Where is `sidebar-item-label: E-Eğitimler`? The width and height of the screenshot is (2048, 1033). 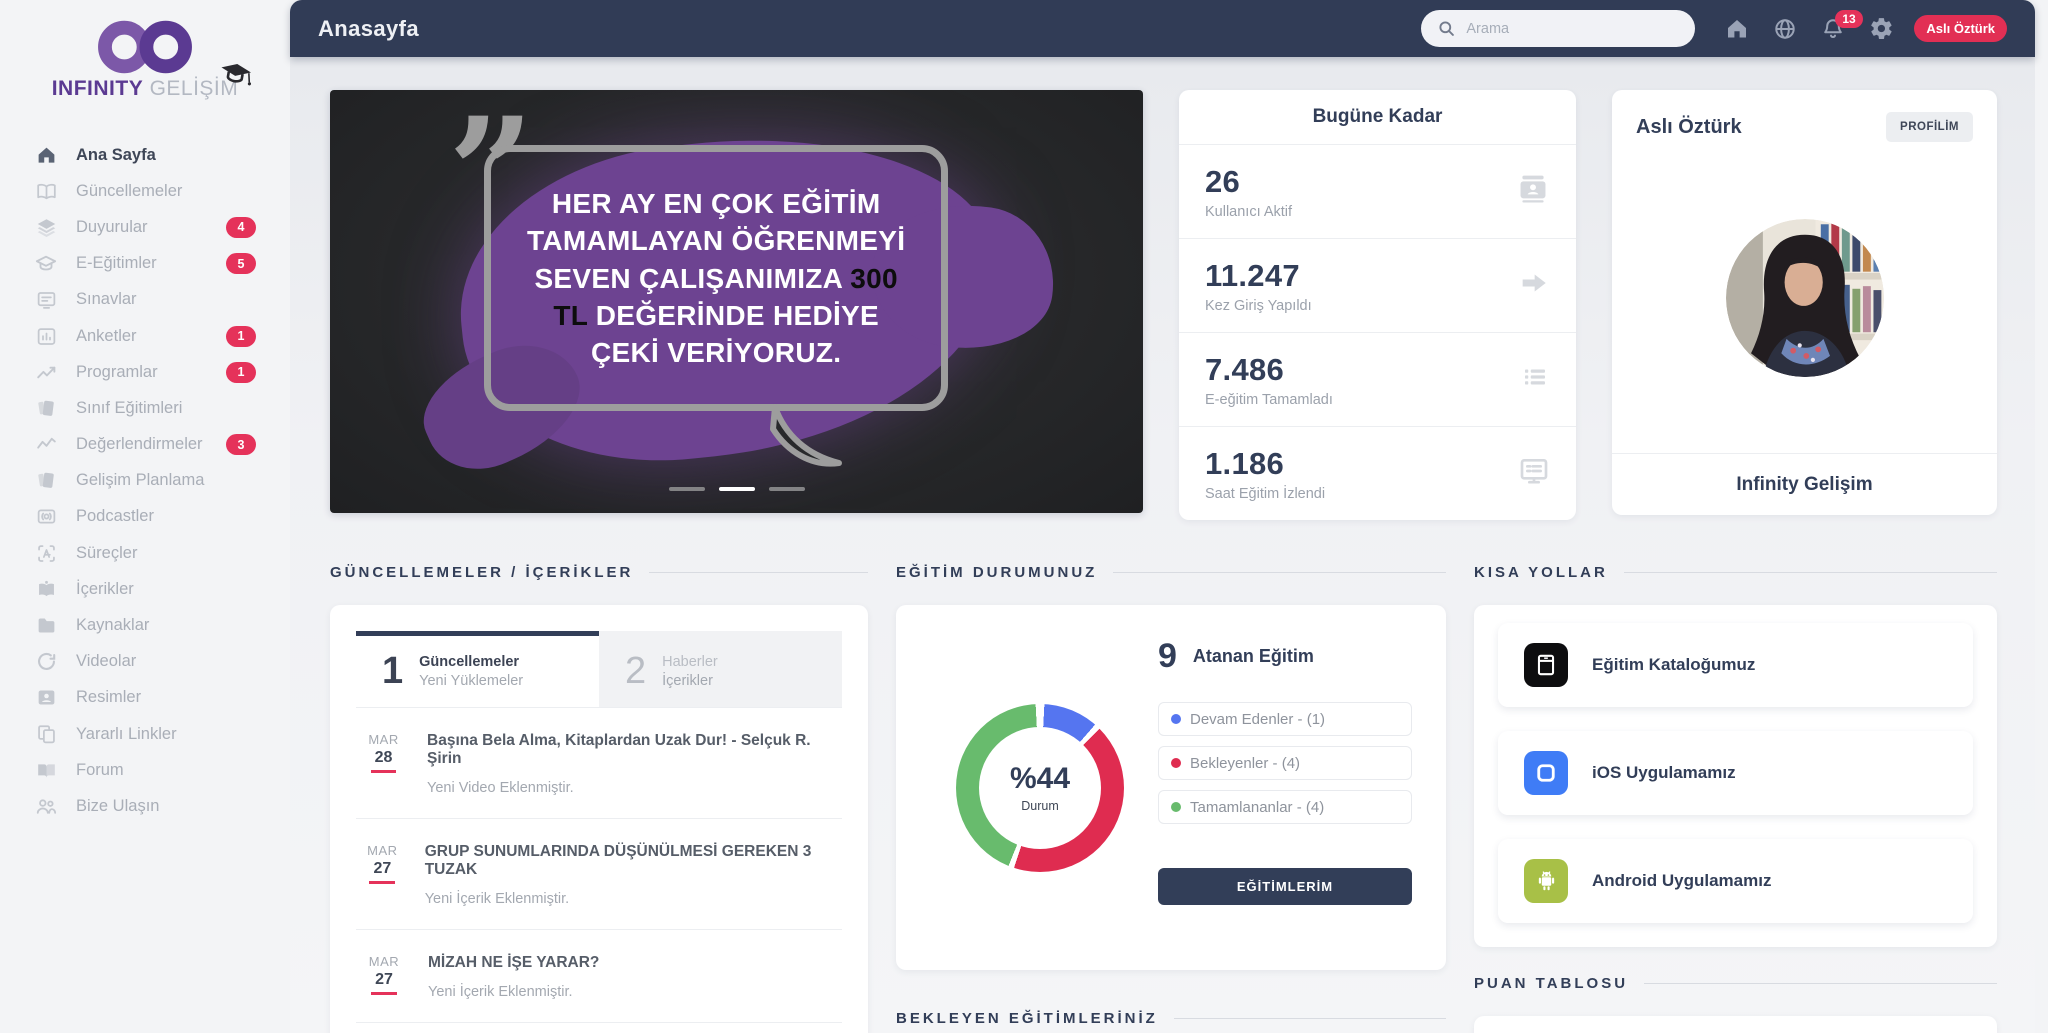
sidebar-item-label: E-Eğitimler is located at coordinates (116, 263).